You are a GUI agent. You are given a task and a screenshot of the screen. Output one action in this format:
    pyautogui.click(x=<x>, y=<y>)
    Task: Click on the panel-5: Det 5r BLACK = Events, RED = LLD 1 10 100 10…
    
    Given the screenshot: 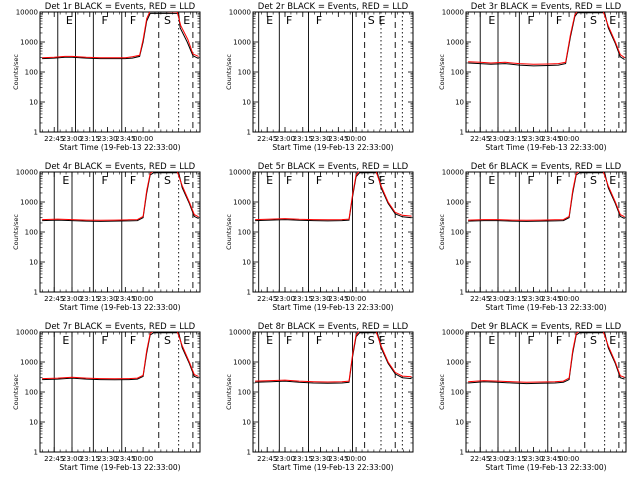 What is the action you would take?
    pyautogui.click(x=319, y=237)
    